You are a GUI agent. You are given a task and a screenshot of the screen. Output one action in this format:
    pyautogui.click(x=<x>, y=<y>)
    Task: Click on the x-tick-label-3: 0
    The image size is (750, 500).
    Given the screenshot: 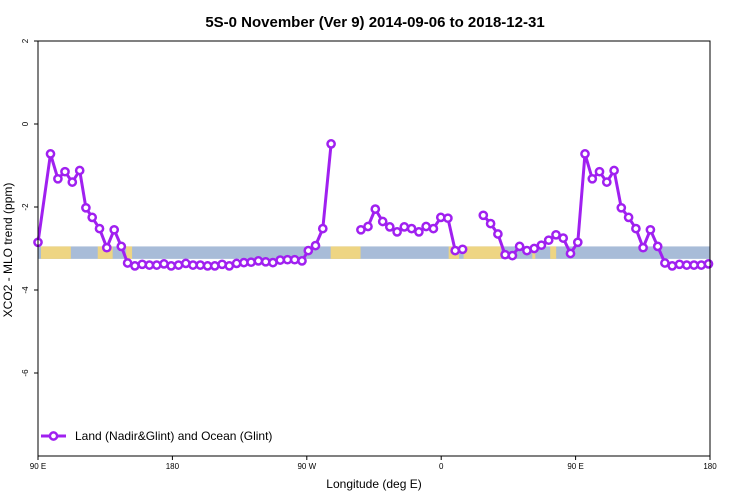 What is the action you would take?
    pyautogui.click(x=441, y=466)
    